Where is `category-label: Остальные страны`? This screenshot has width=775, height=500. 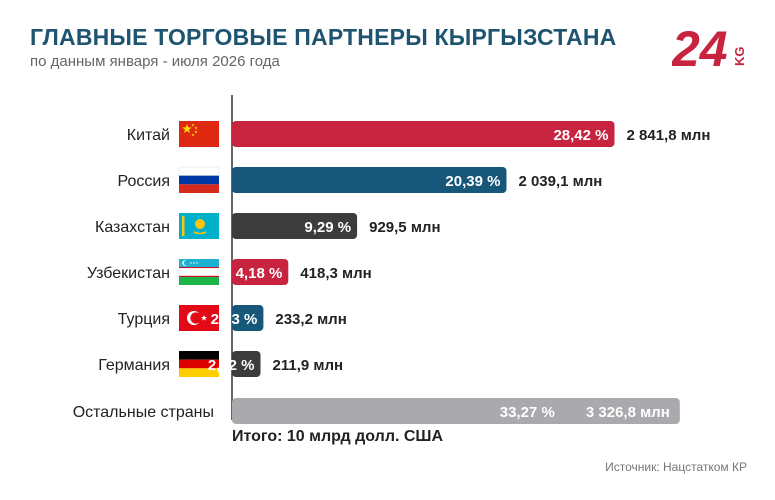
category-label: Остальные страны is located at coordinates (143, 412).